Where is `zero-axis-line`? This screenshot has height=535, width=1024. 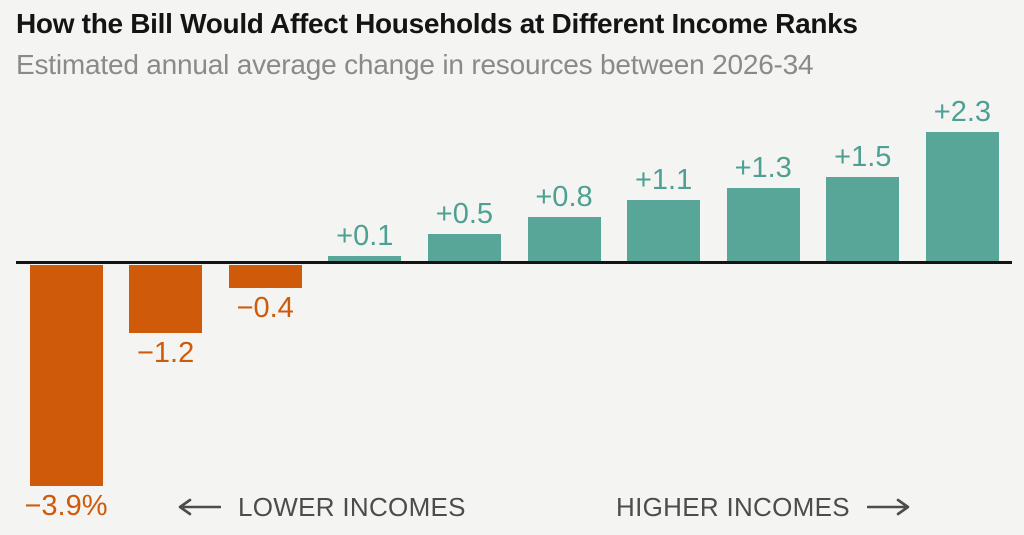
zero-axis-line is located at coordinates (514, 262).